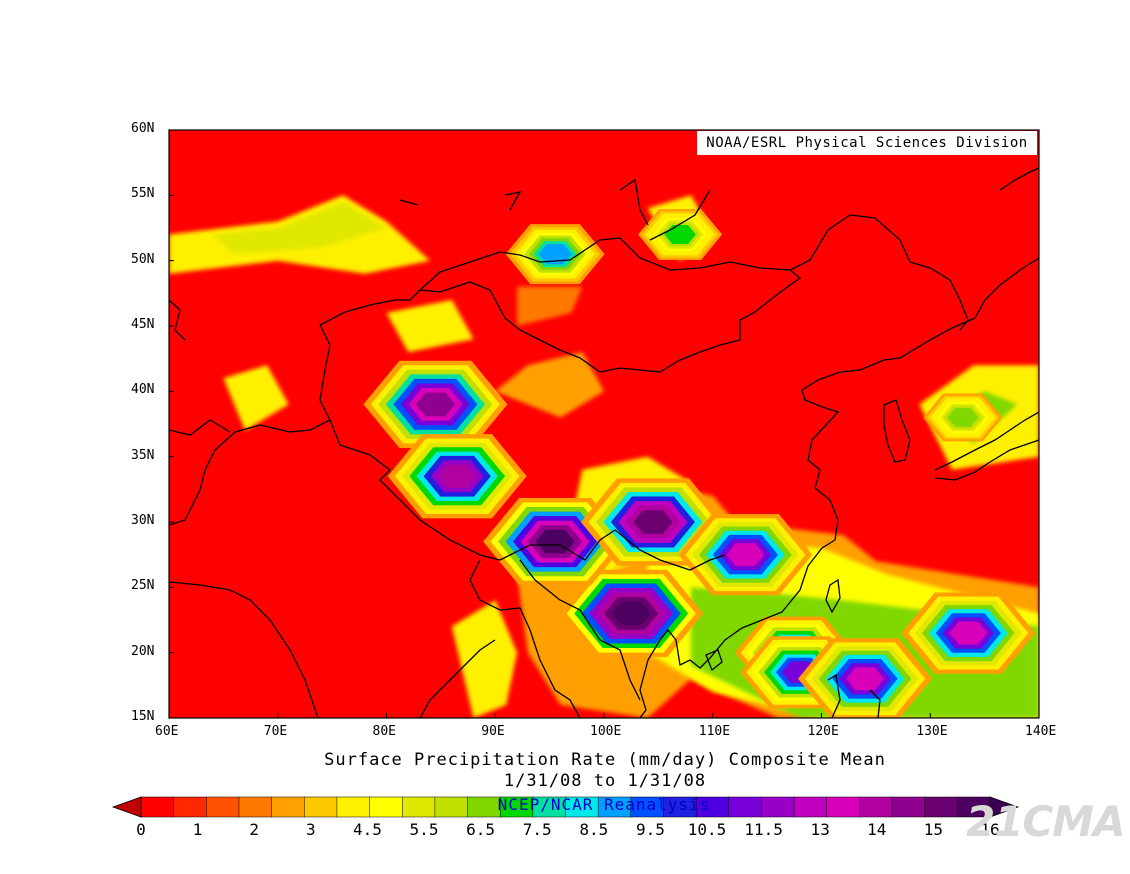 The height and width of the screenshot is (874, 1130). Describe the element at coordinates (867, 143) in the screenshot. I see `credit-label: NOAA/ESRL Physical Sciences Division` at that location.